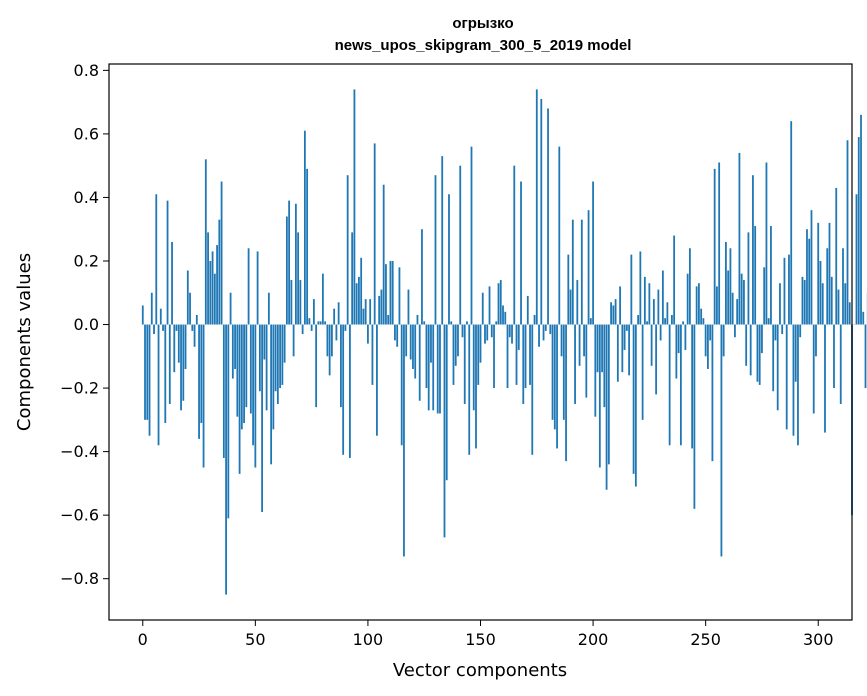  I want to click on chart-title-line-2: news_upos_skipgram_300_5_2019 model, so click(483, 45).